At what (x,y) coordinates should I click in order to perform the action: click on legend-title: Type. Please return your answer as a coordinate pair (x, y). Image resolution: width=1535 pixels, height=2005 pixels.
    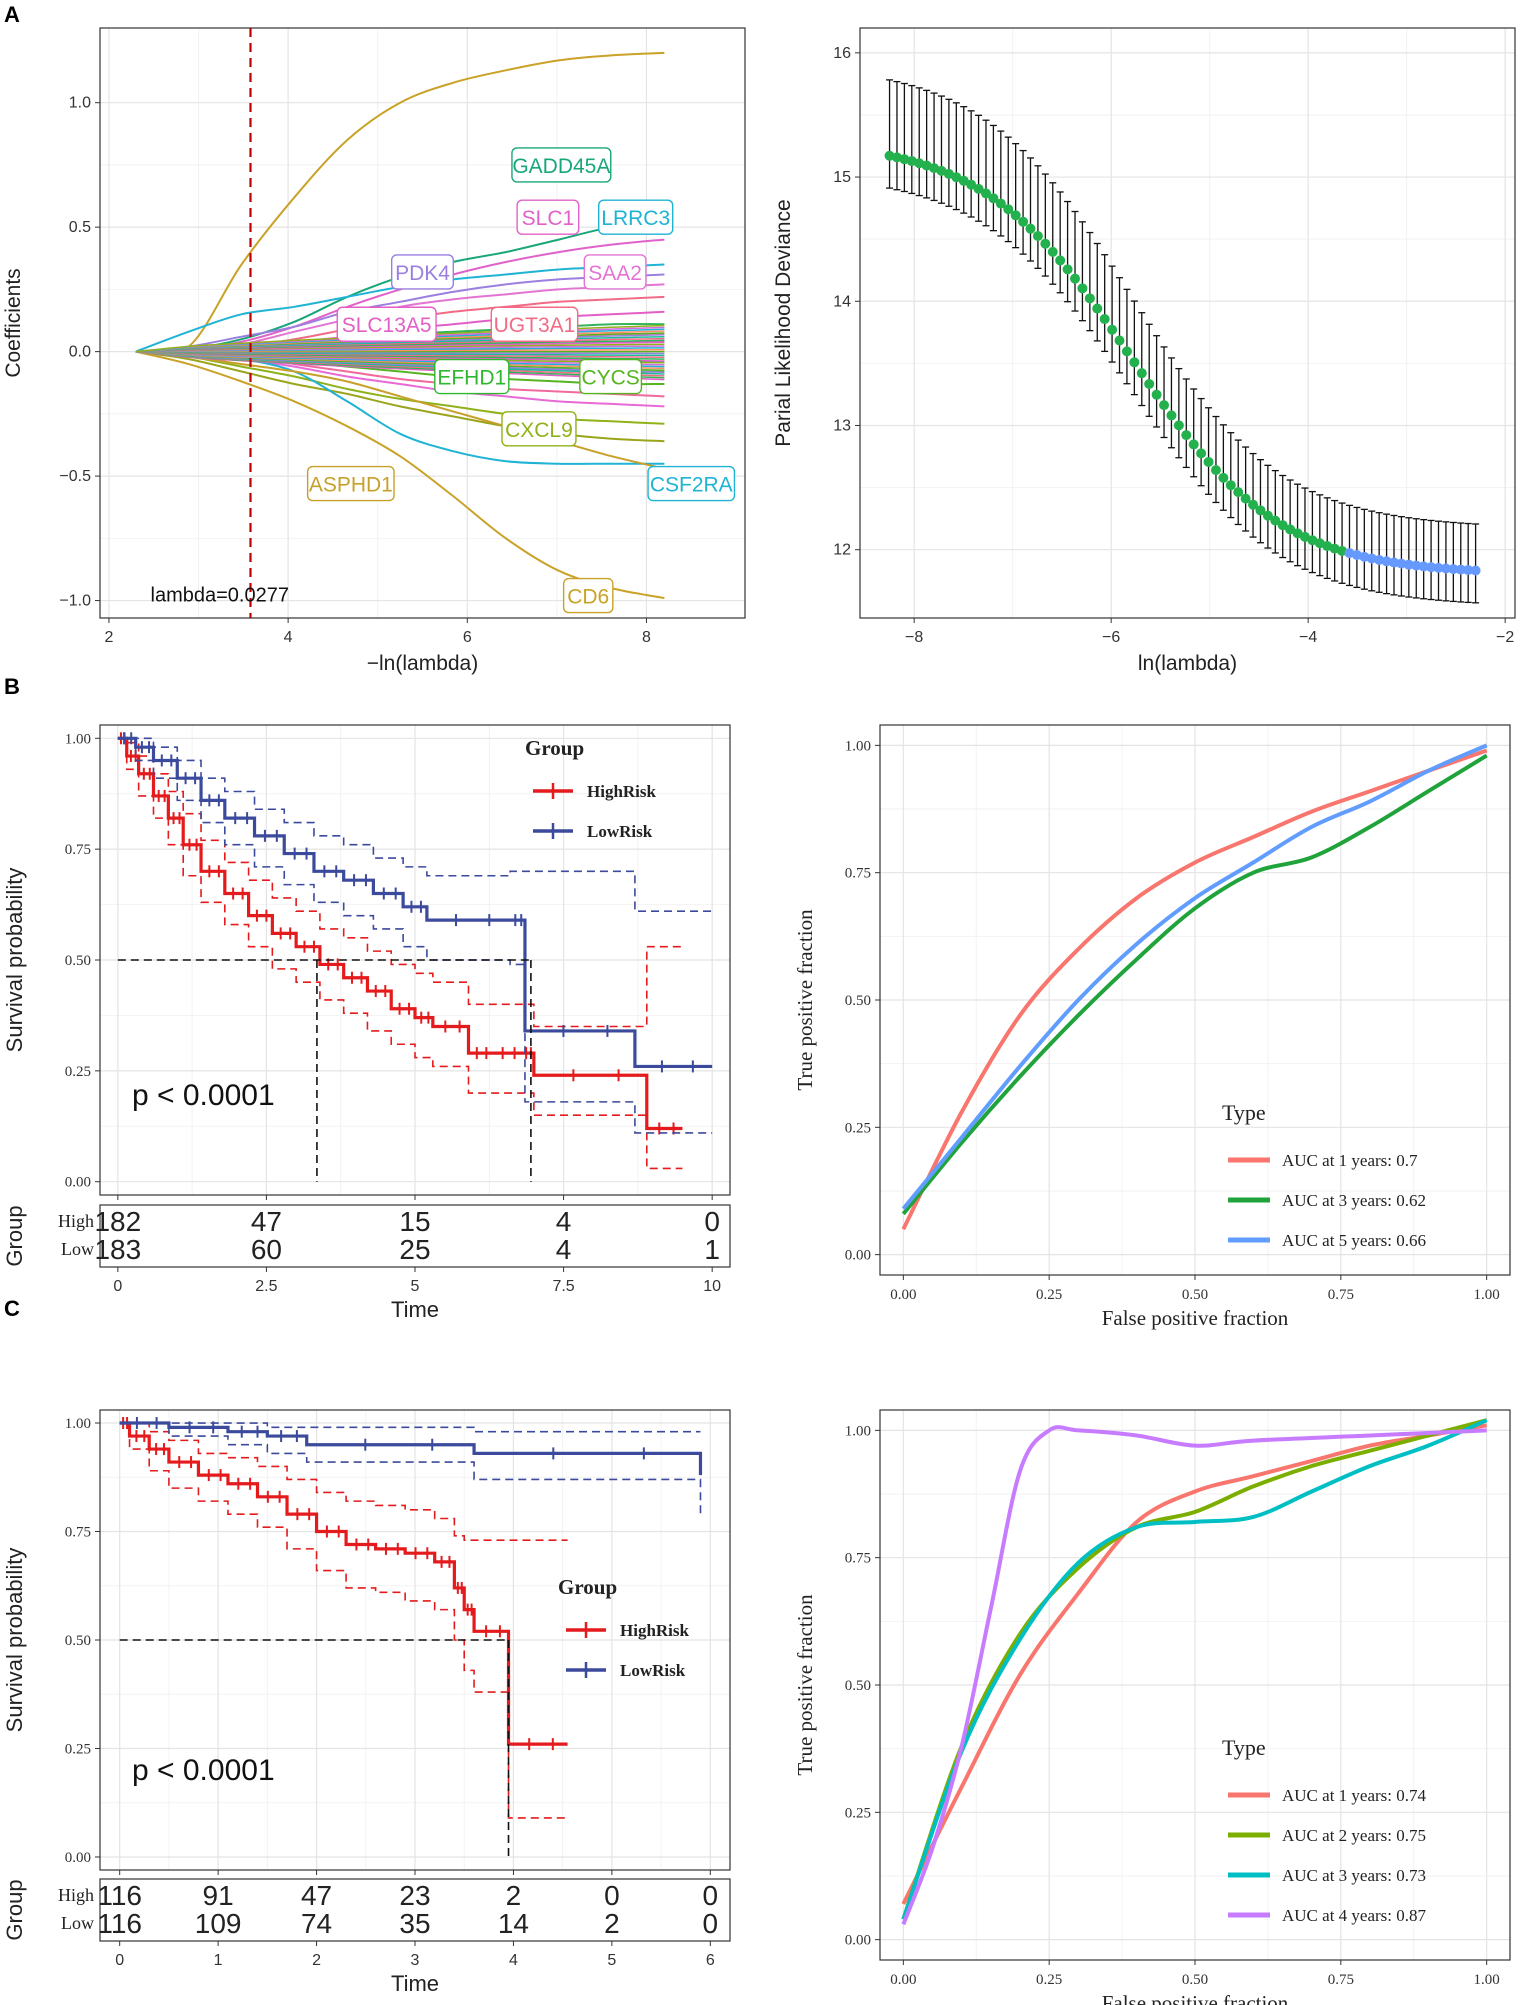
    Looking at the image, I should click on (1244, 1112).